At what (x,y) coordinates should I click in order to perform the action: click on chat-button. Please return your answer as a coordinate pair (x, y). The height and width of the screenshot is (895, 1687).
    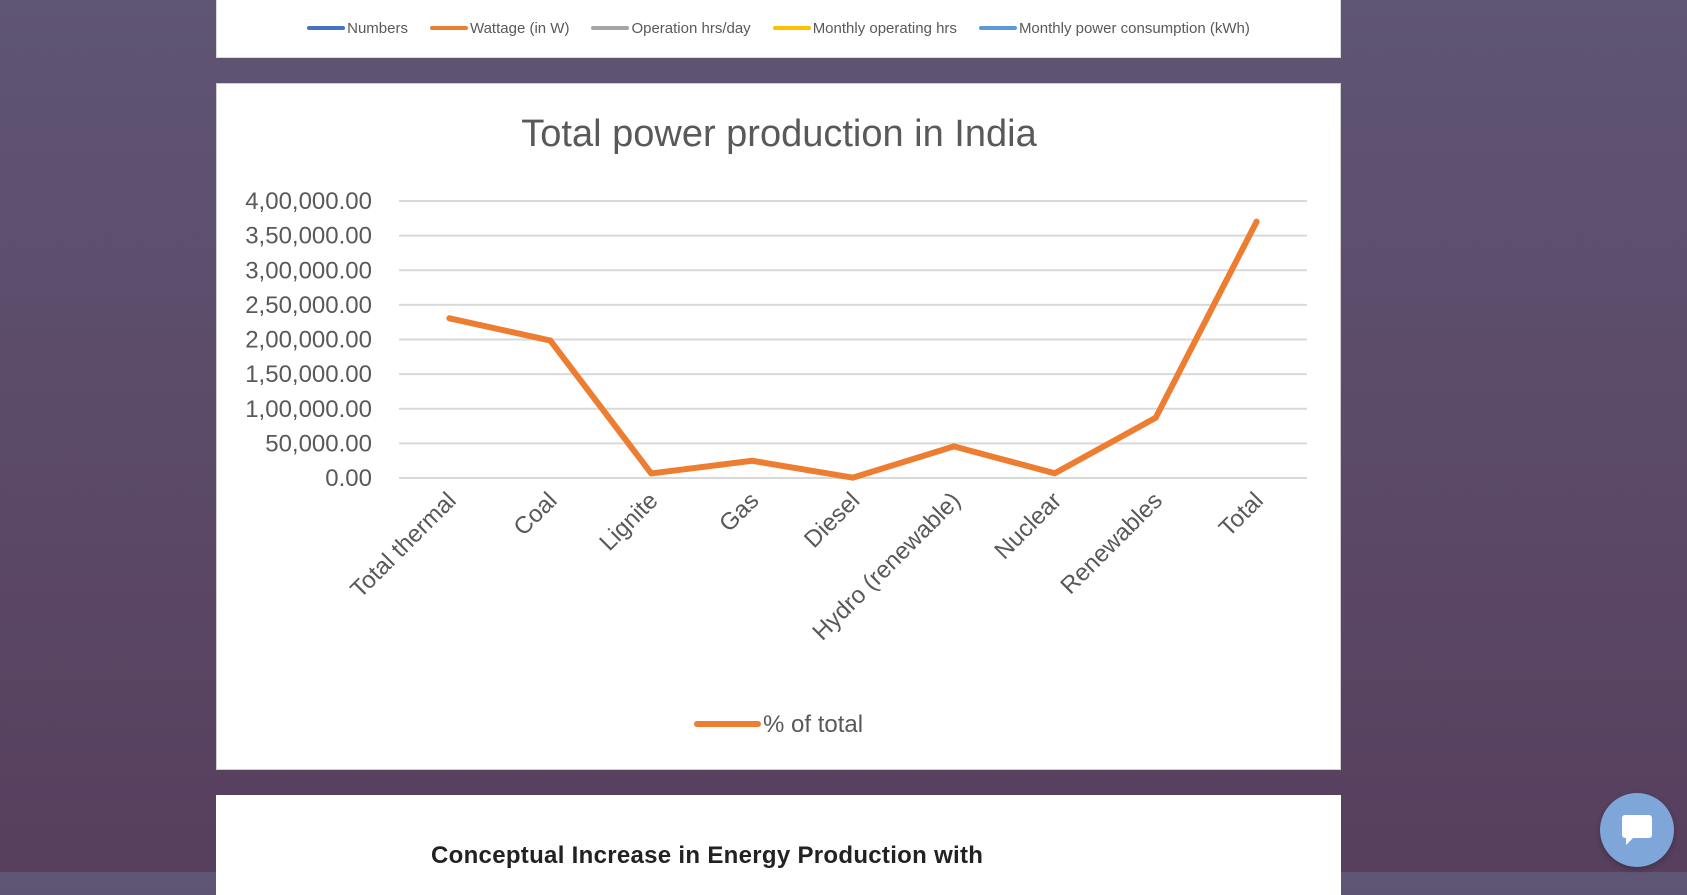
    Looking at the image, I should click on (1637, 830).